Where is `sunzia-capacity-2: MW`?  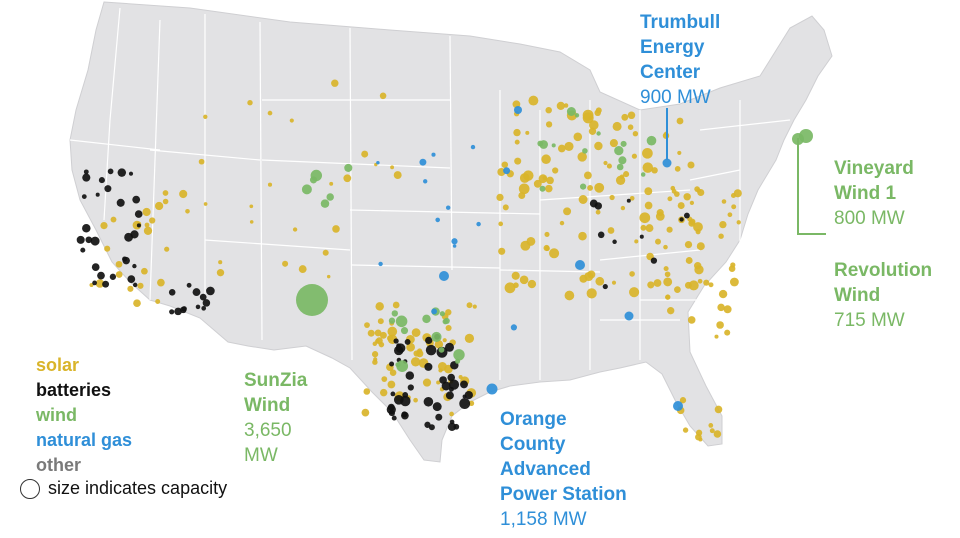
sunzia-capacity-2: MW is located at coordinates (261, 455).